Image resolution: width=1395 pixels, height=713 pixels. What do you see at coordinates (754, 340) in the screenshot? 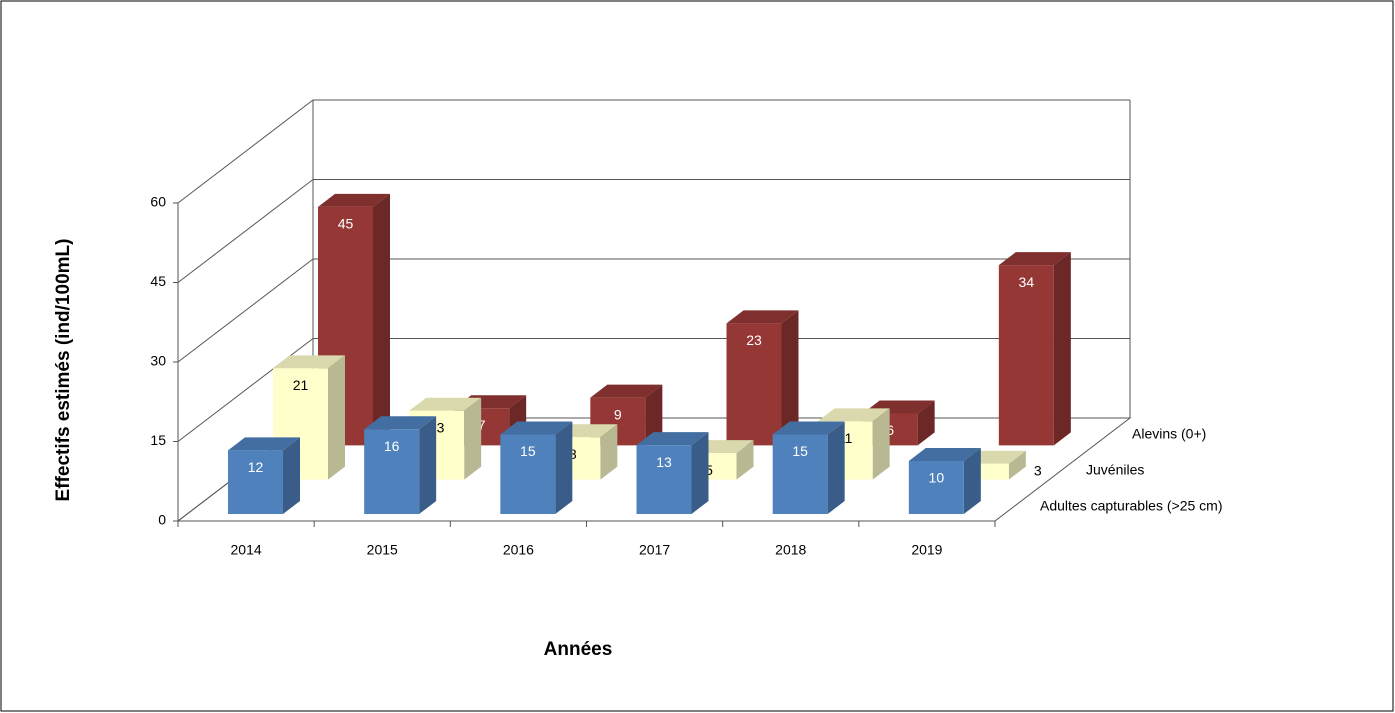
I see `data-label: 23` at bounding box center [754, 340].